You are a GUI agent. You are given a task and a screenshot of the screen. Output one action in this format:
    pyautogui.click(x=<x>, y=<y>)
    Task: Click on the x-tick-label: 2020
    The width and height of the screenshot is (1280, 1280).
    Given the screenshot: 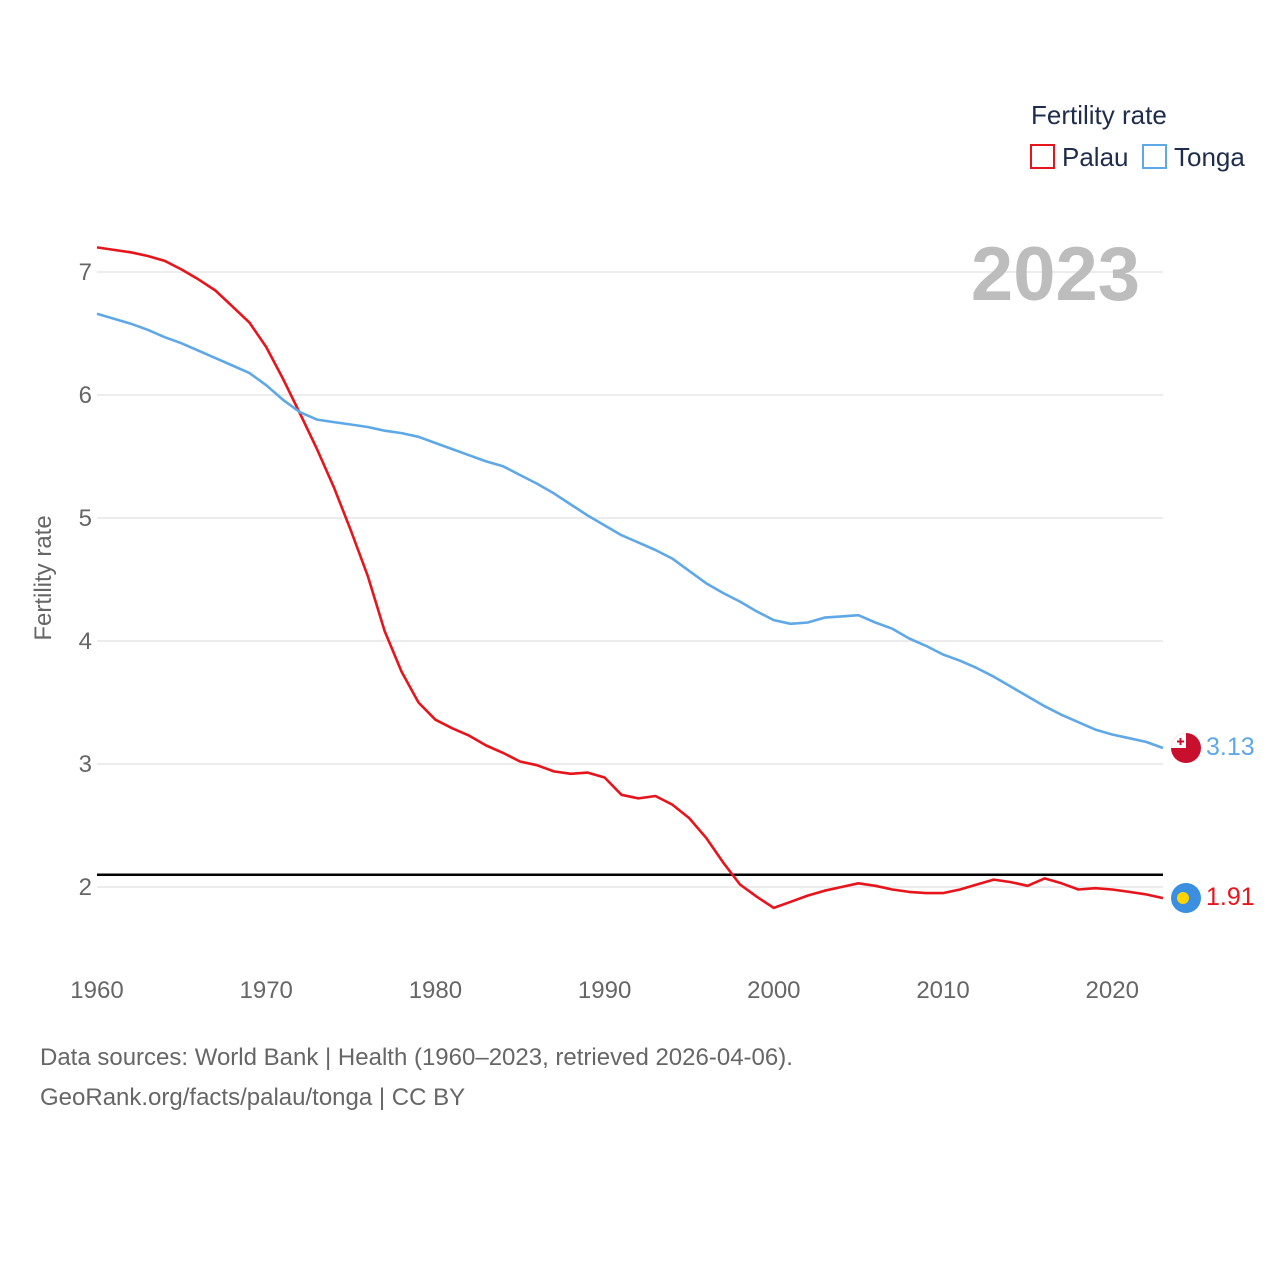 What is the action you would take?
    pyautogui.click(x=1112, y=990)
    